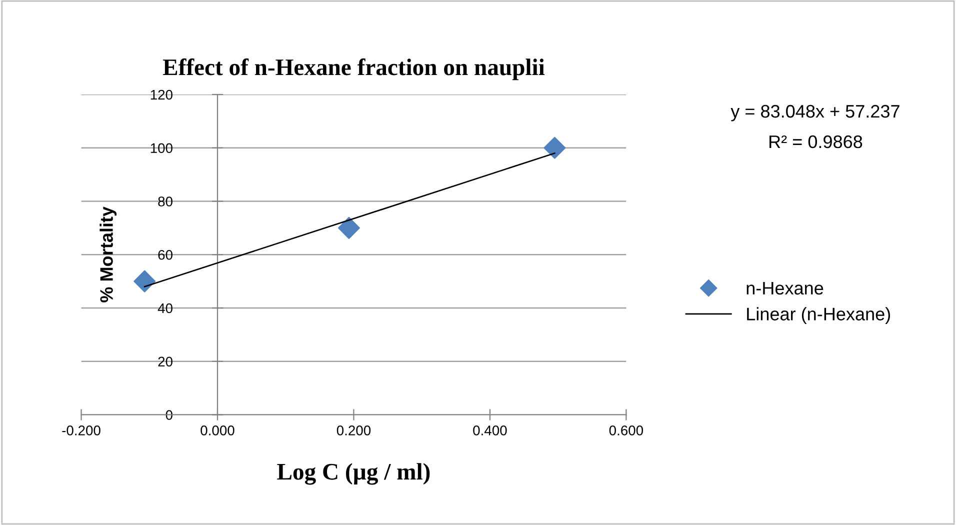  Describe the element at coordinates (217, 431) in the screenshot. I see `x-tick-label: 0.000` at that location.